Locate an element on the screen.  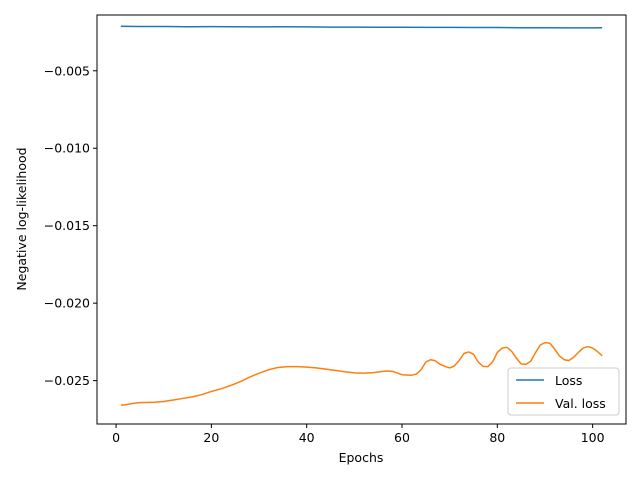
x-tick-label: 100 is located at coordinates (593, 437).